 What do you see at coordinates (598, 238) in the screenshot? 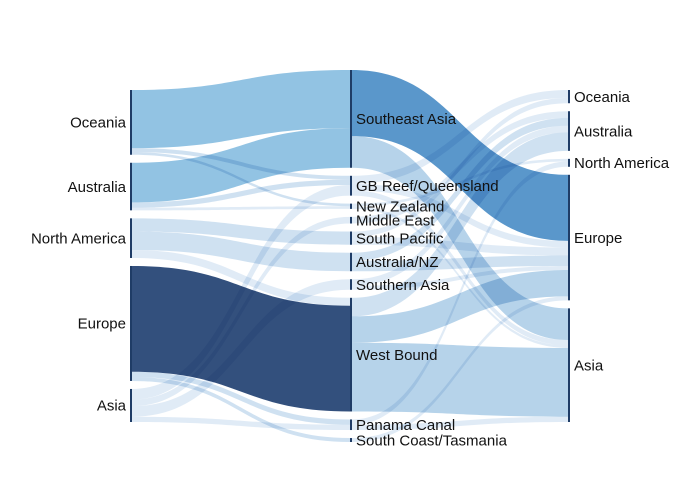
I see `label-dst-europe: Europe` at bounding box center [598, 238].